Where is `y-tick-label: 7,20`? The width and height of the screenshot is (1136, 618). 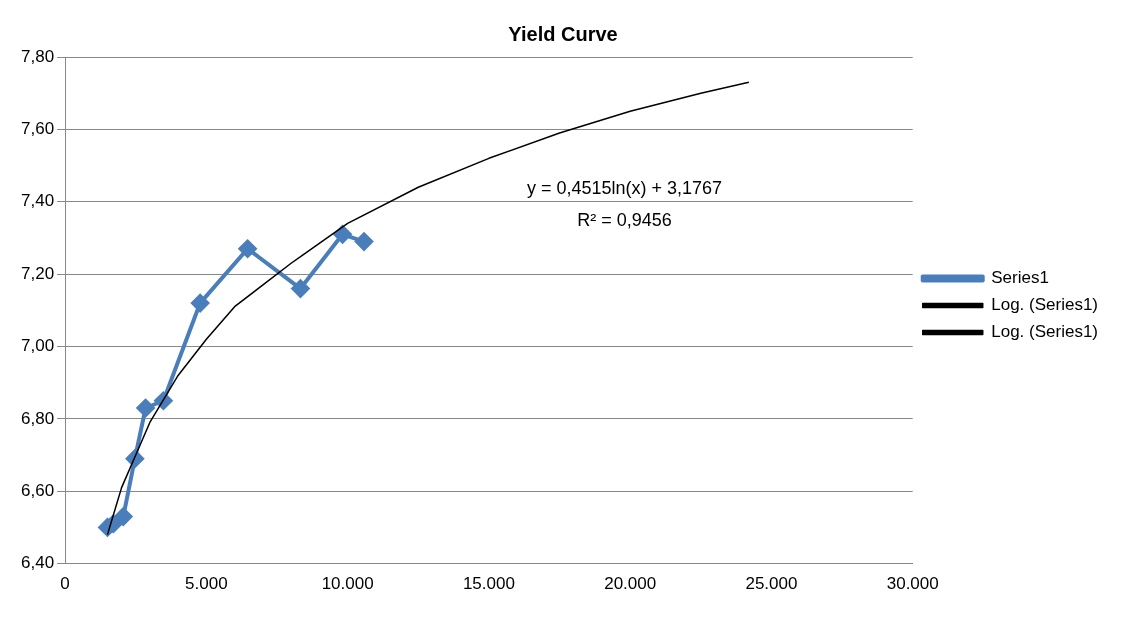 y-tick-label: 7,20 is located at coordinates (37, 273).